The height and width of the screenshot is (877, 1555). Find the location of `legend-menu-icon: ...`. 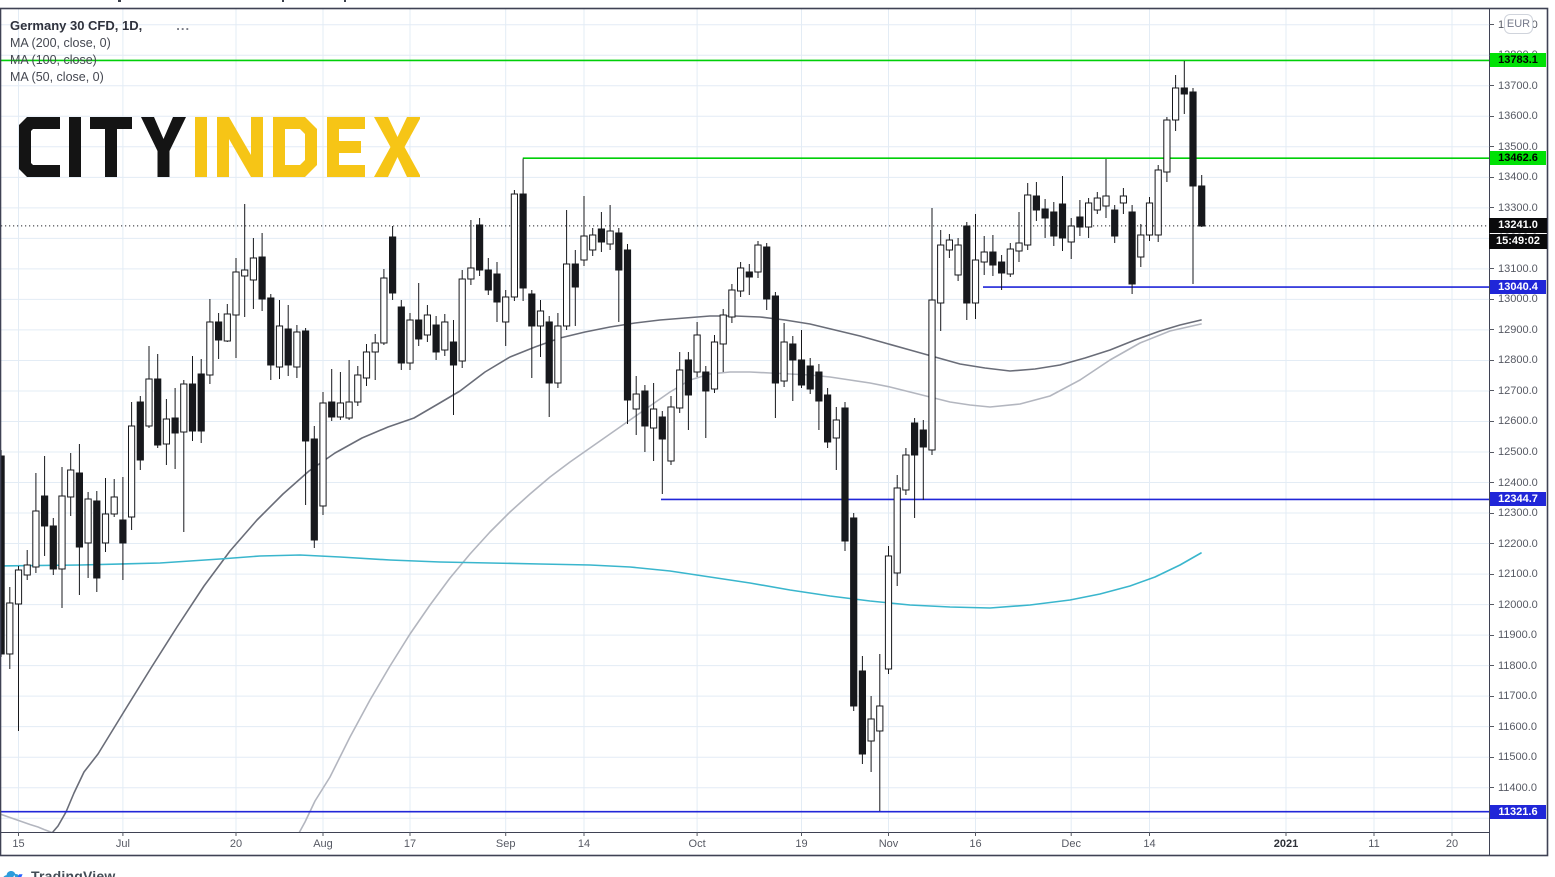

legend-menu-icon: ... is located at coordinates (183, 25).